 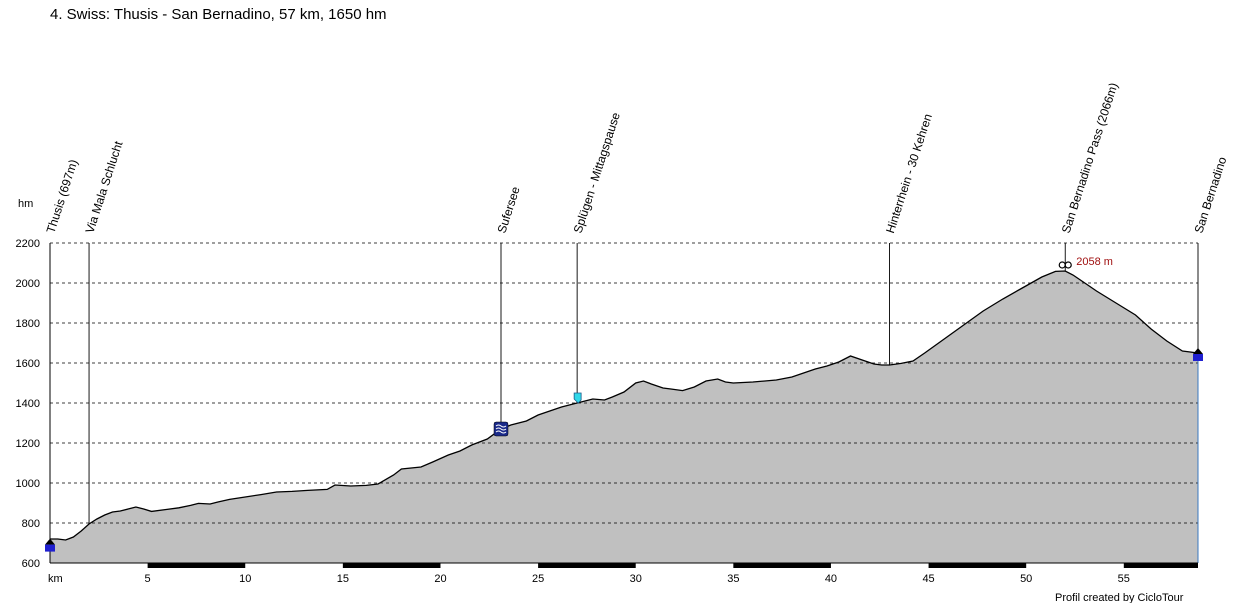 What do you see at coordinates (928, 579) in the screenshot?
I see `x-tick-label: 45` at bounding box center [928, 579].